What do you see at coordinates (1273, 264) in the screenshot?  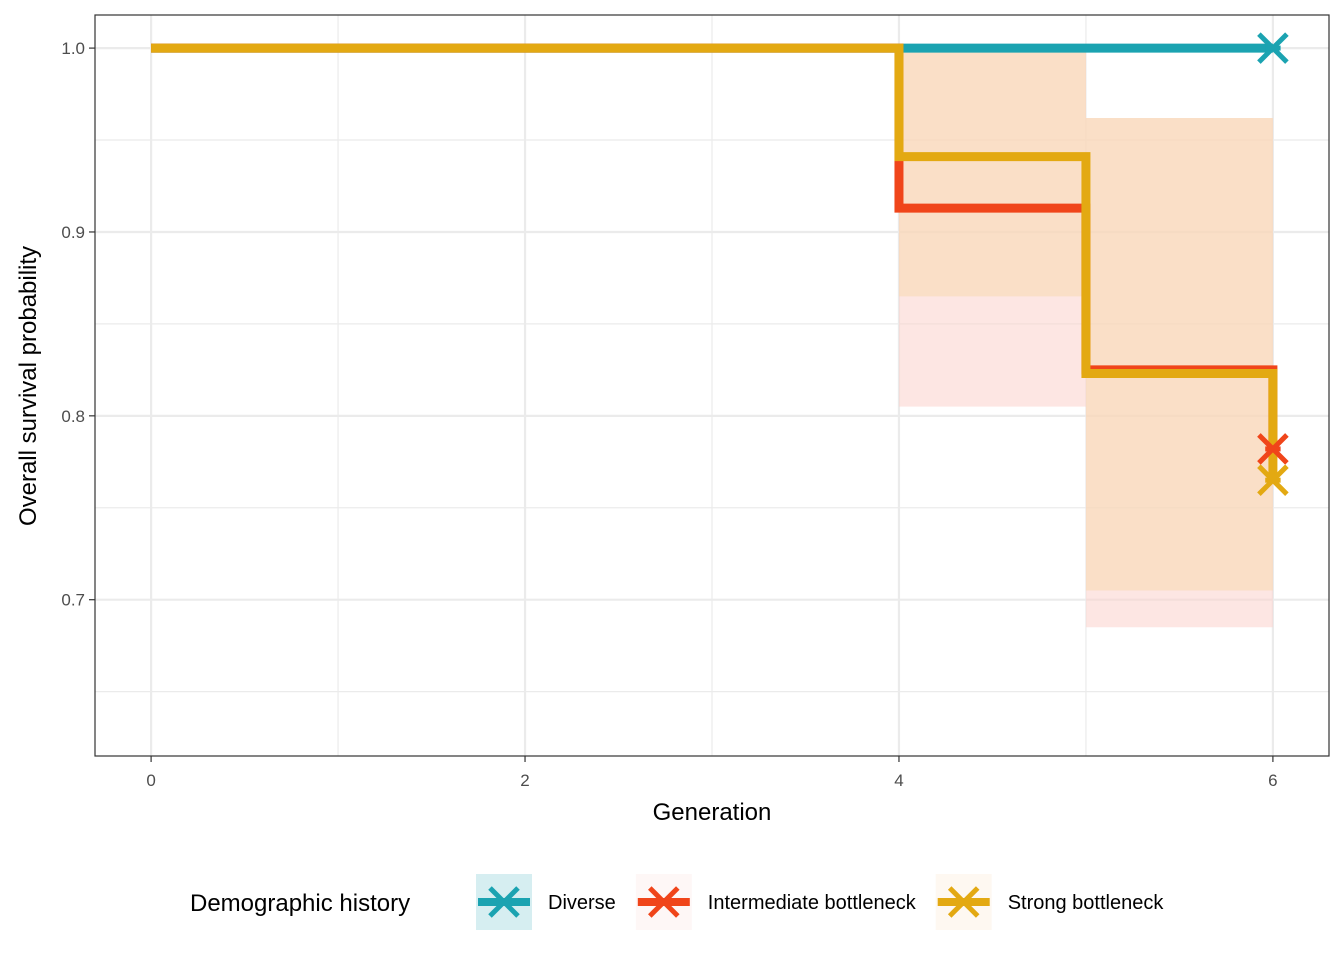 I see `censor-markers` at bounding box center [1273, 264].